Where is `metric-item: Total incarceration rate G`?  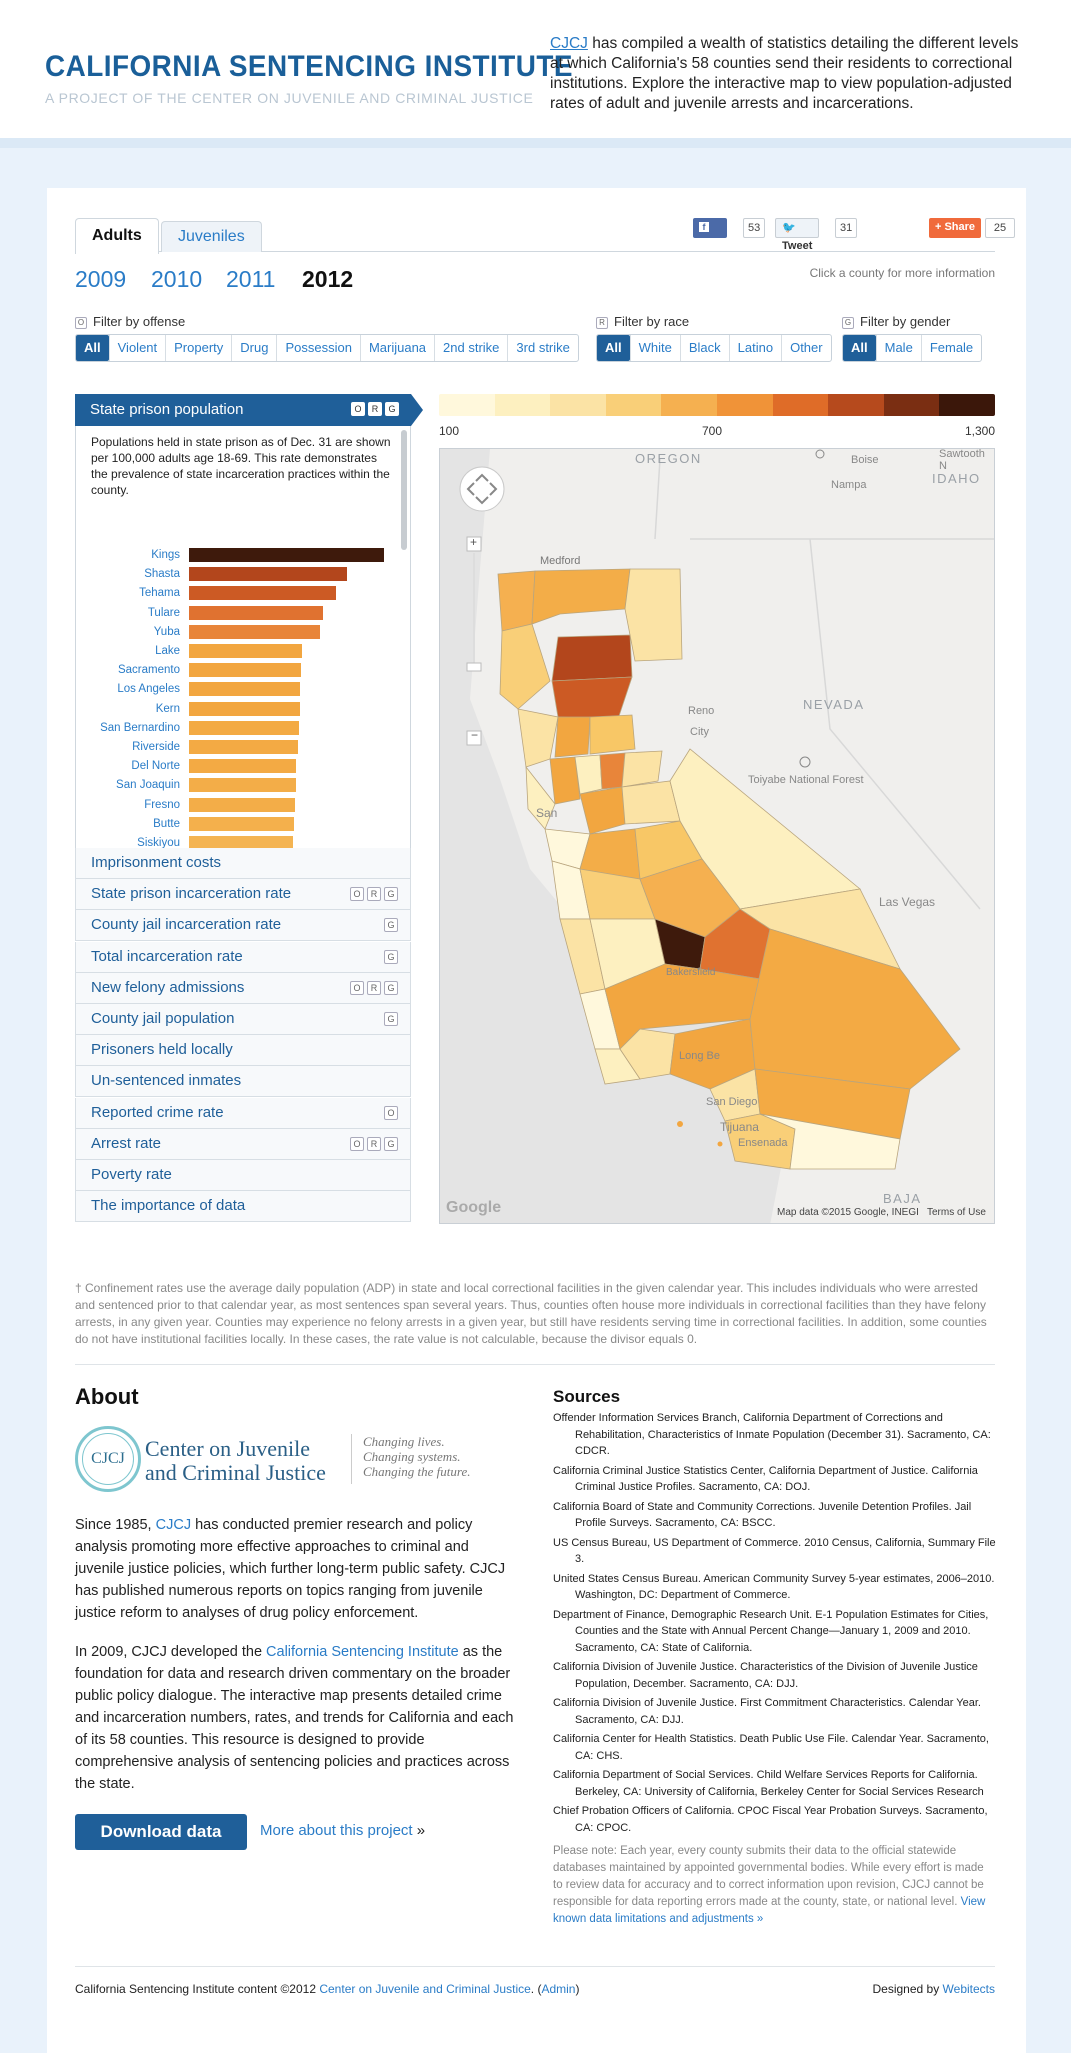
metric-item: Total incarceration rate G is located at coordinates (243, 957).